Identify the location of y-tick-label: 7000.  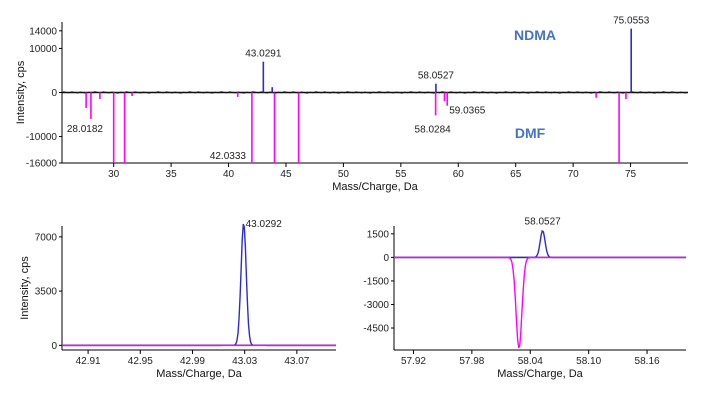
(46, 237).